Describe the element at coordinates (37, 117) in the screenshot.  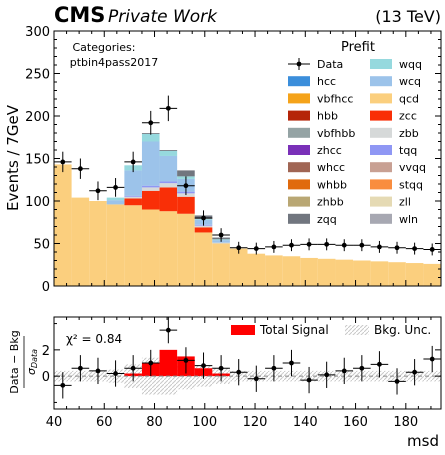
I see `y-tick-label: 200` at that location.